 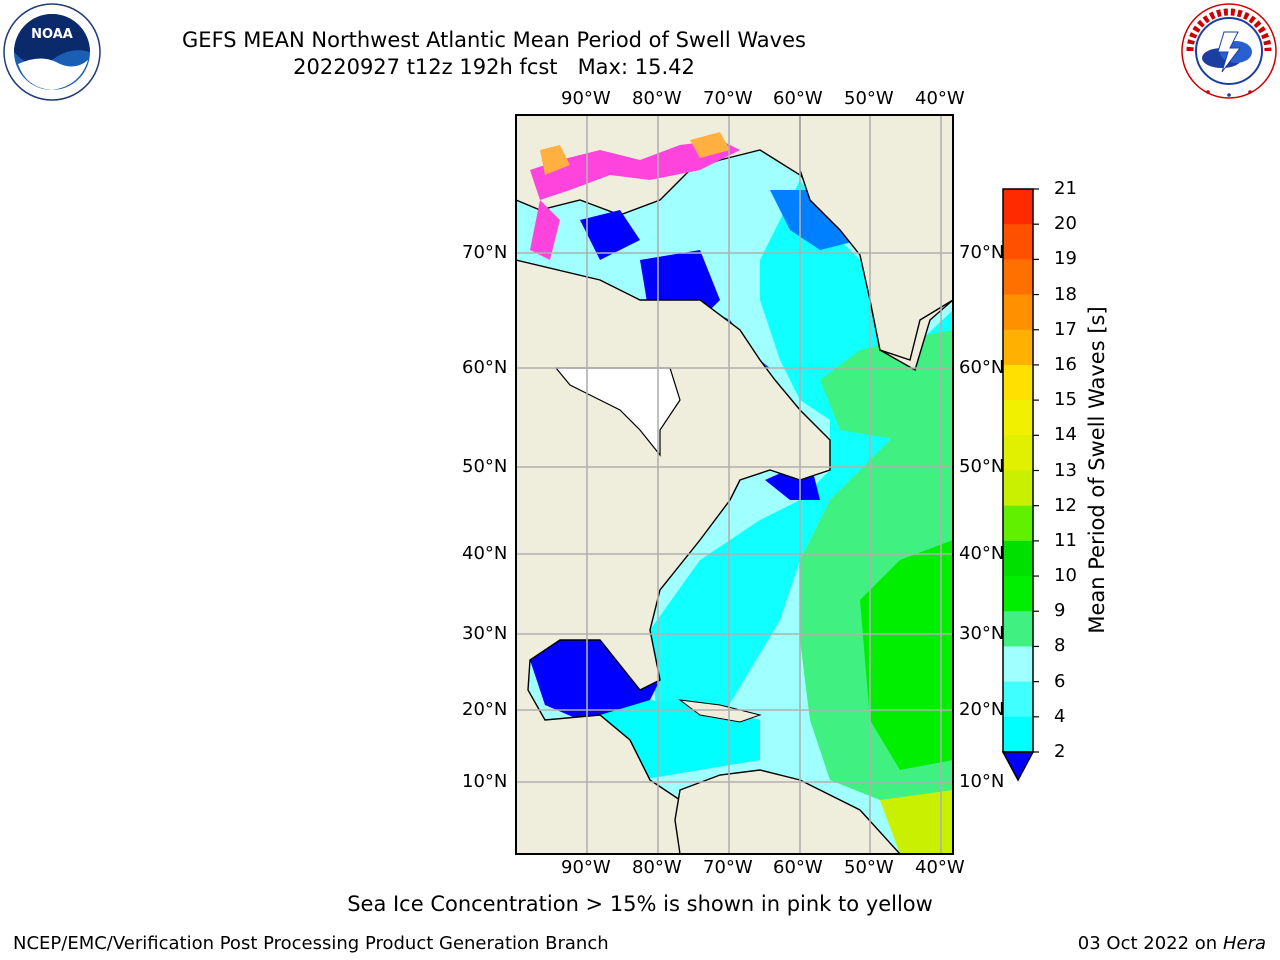 I want to click on lon-label-top: 70°W, so click(x=728, y=98).